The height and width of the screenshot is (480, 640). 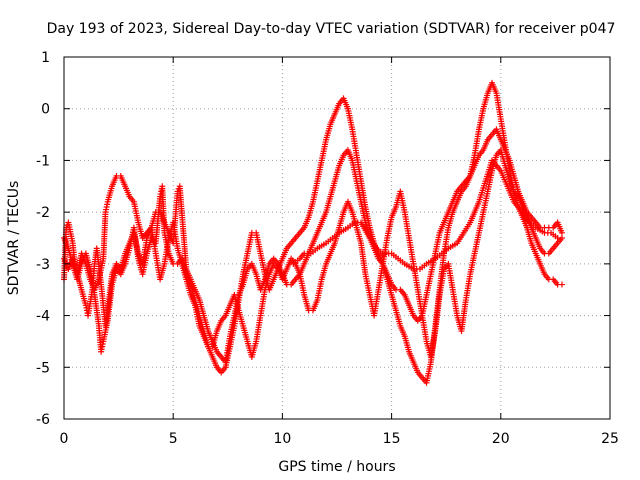 I want to click on x-tick-label: 20, so click(x=501, y=439).